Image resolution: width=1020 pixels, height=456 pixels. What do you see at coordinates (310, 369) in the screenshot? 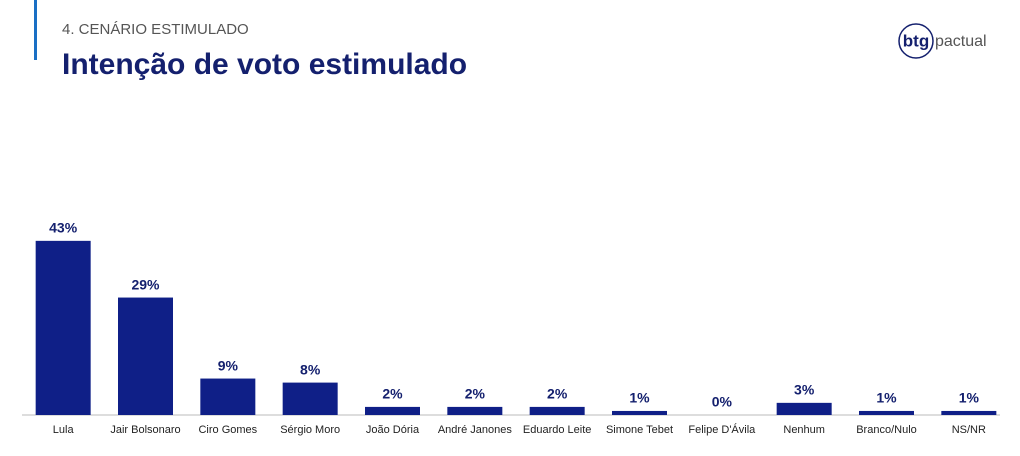
I see `value-label: 8%` at bounding box center [310, 369].